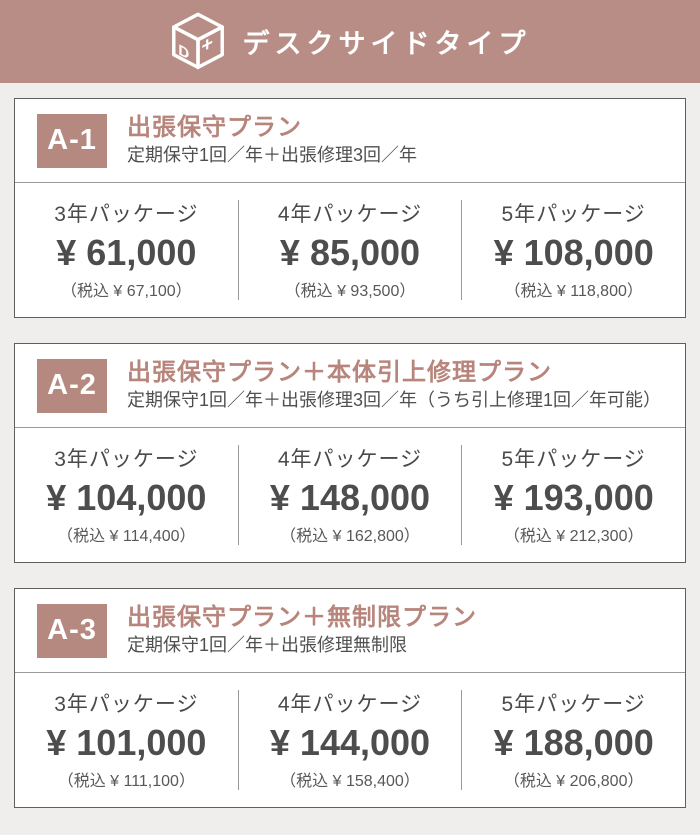 The height and width of the screenshot is (835, 700). I want to click on package-price: ¥ 188,000, so click(573, 742).